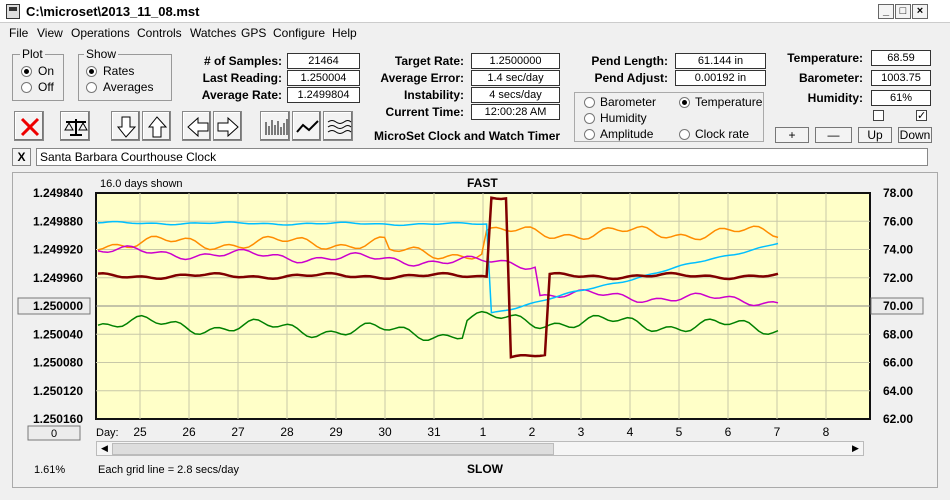 The height and width of the screenshot is (500, 950). Describe the element at coordinates (46, 87) in the screenshot. I see `plot-off-label: Off` at that location.